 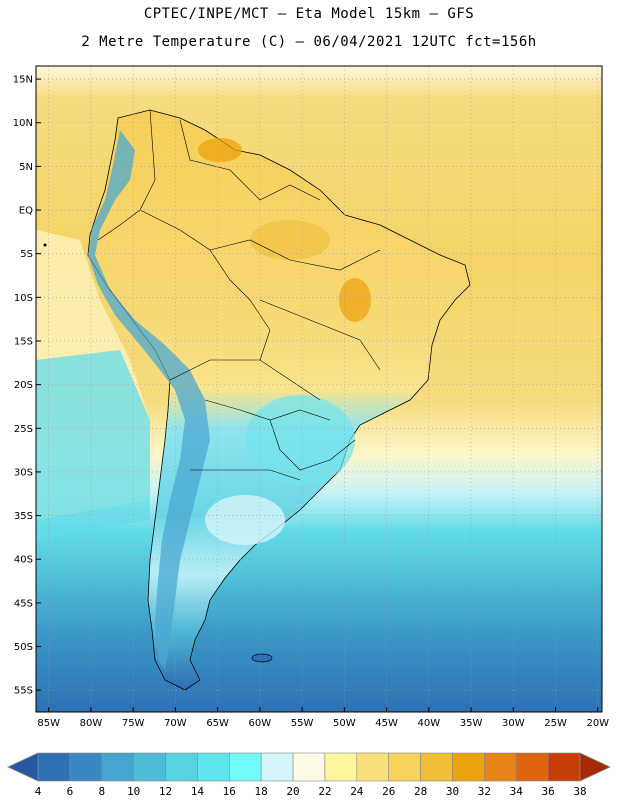 I want to click on colorbar-tick-label: 10, so click(x=133, y=791).